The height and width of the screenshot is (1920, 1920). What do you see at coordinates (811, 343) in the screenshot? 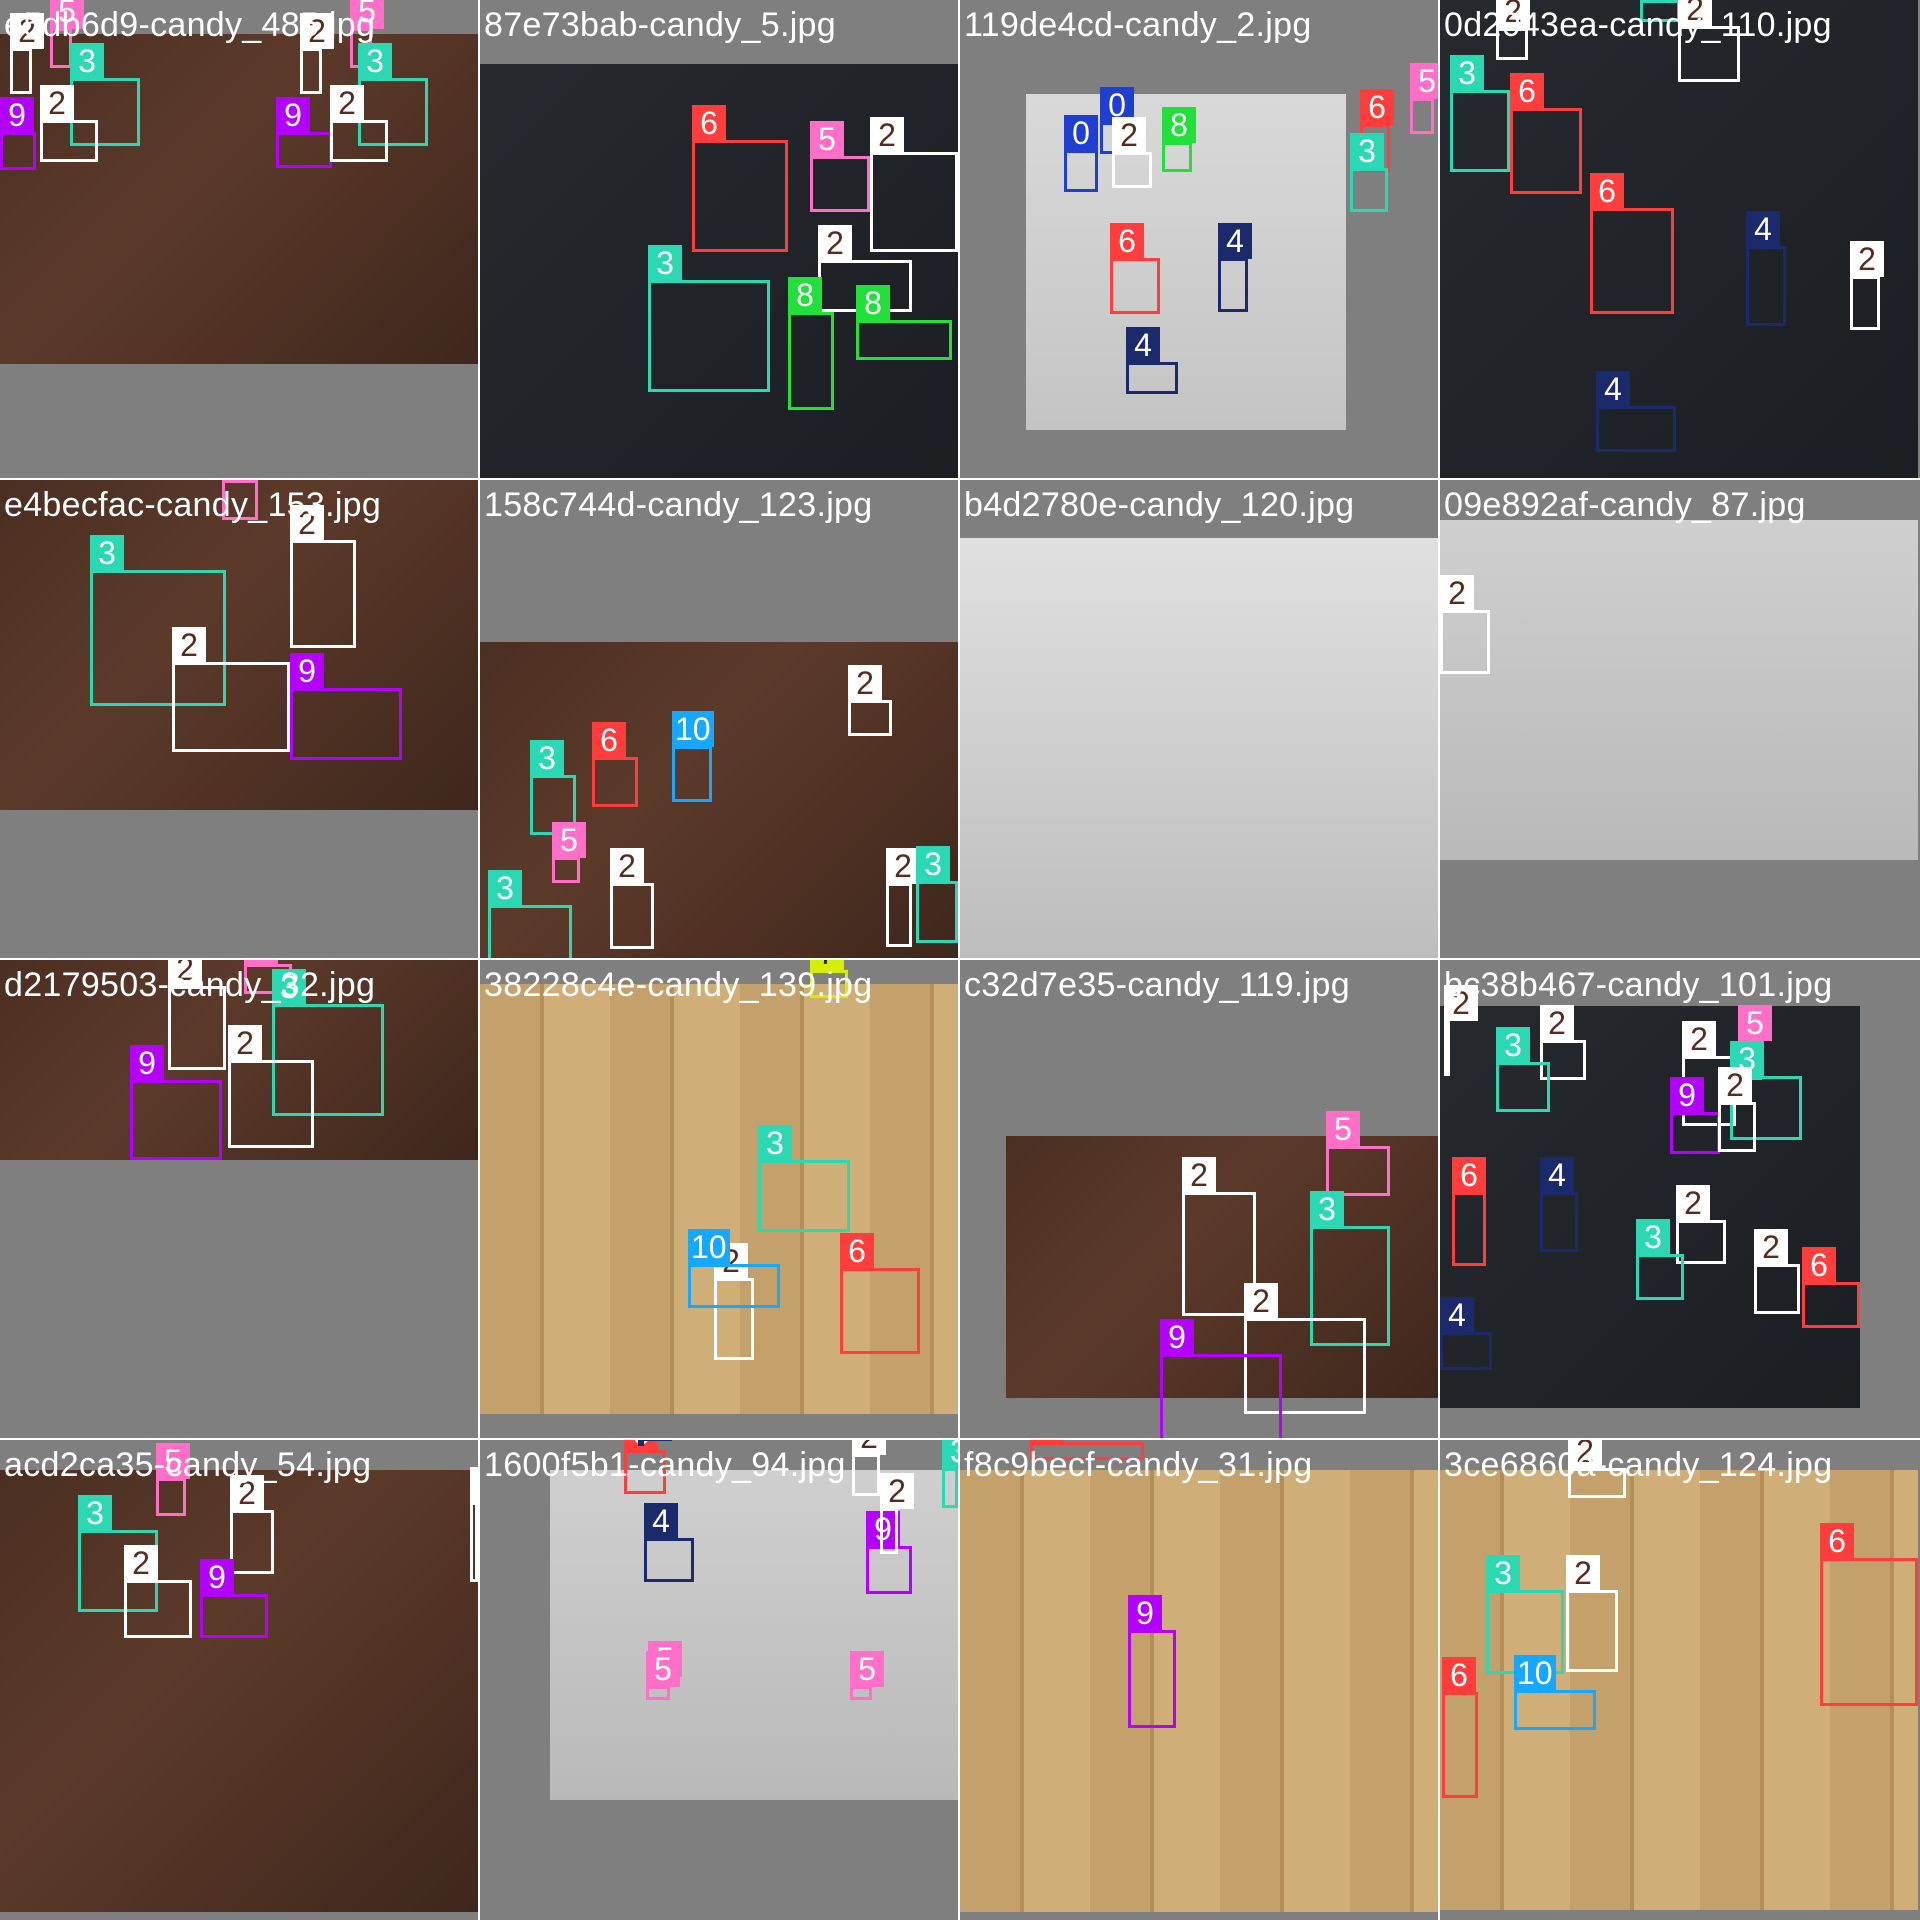
I see `bbox-class-8: 8` at bounding box center [811, 343].